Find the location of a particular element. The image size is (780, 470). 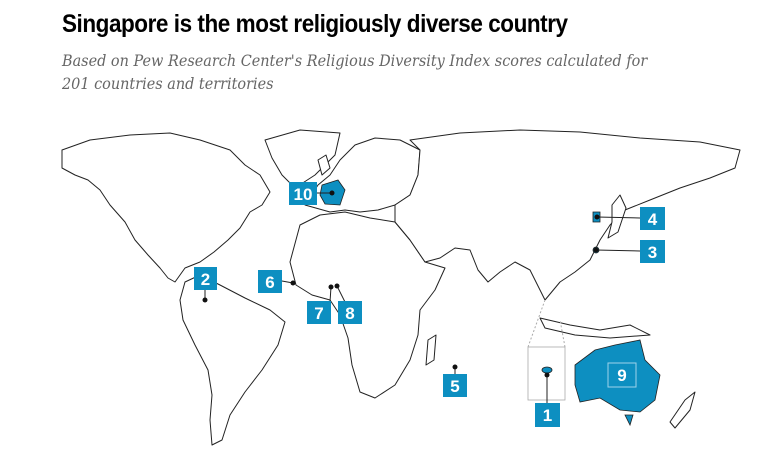

svg-text: 8 is located at coordinates (349, 313).